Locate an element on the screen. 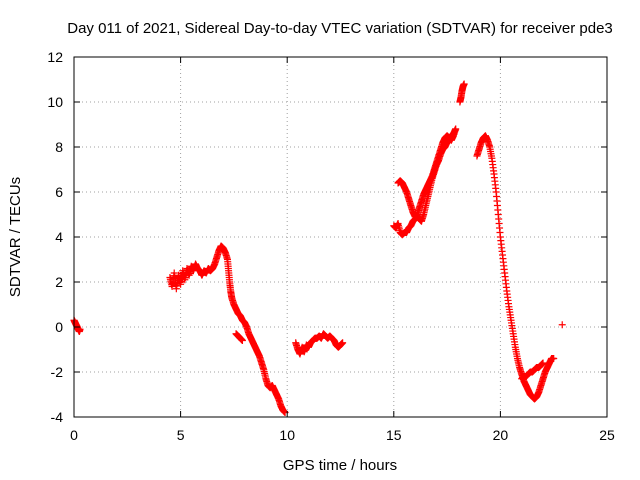 Image resolution: width=640 pixels, height=480 pixels. y-tick-label: -2 is located at coordinates (57, 372).